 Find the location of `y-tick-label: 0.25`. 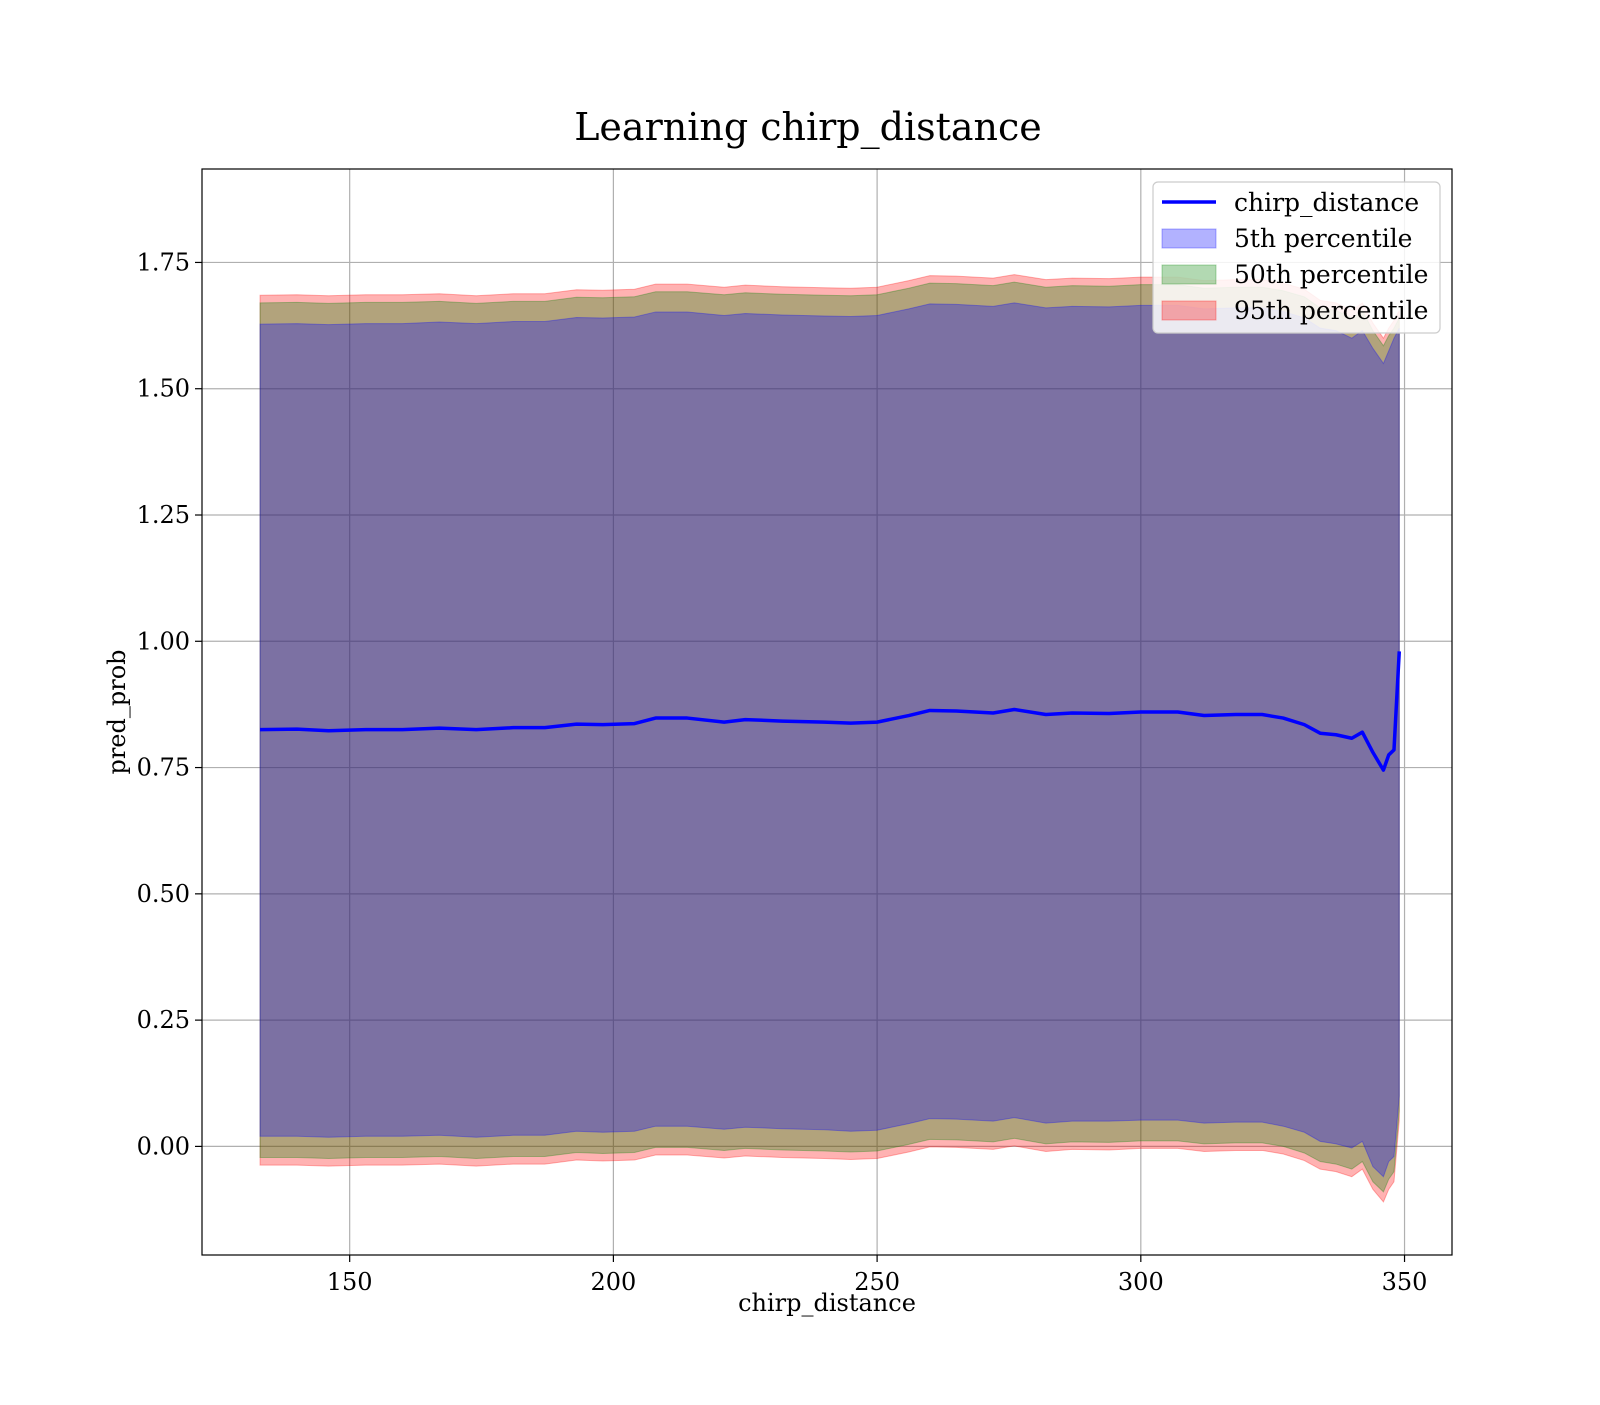

y-tick-label: 0.25 is located at coordinates (163, 1020).